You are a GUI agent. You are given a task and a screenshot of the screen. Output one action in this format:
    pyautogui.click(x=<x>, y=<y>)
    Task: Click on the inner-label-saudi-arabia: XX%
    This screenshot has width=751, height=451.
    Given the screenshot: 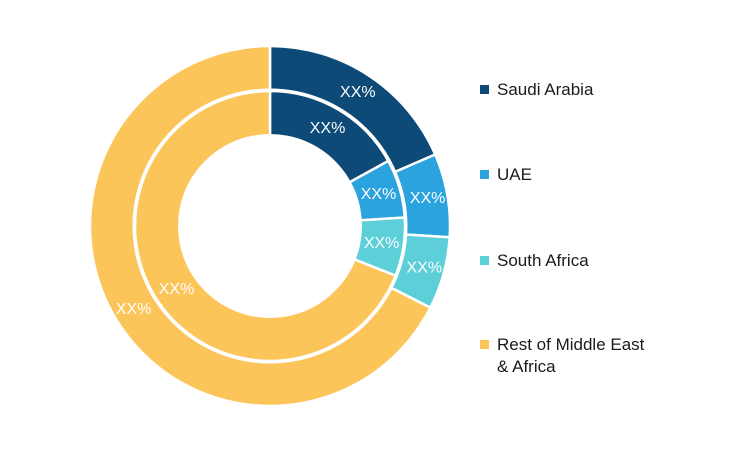 What is the action you would take?
    pyautogui.click(x=328, y=128)
    